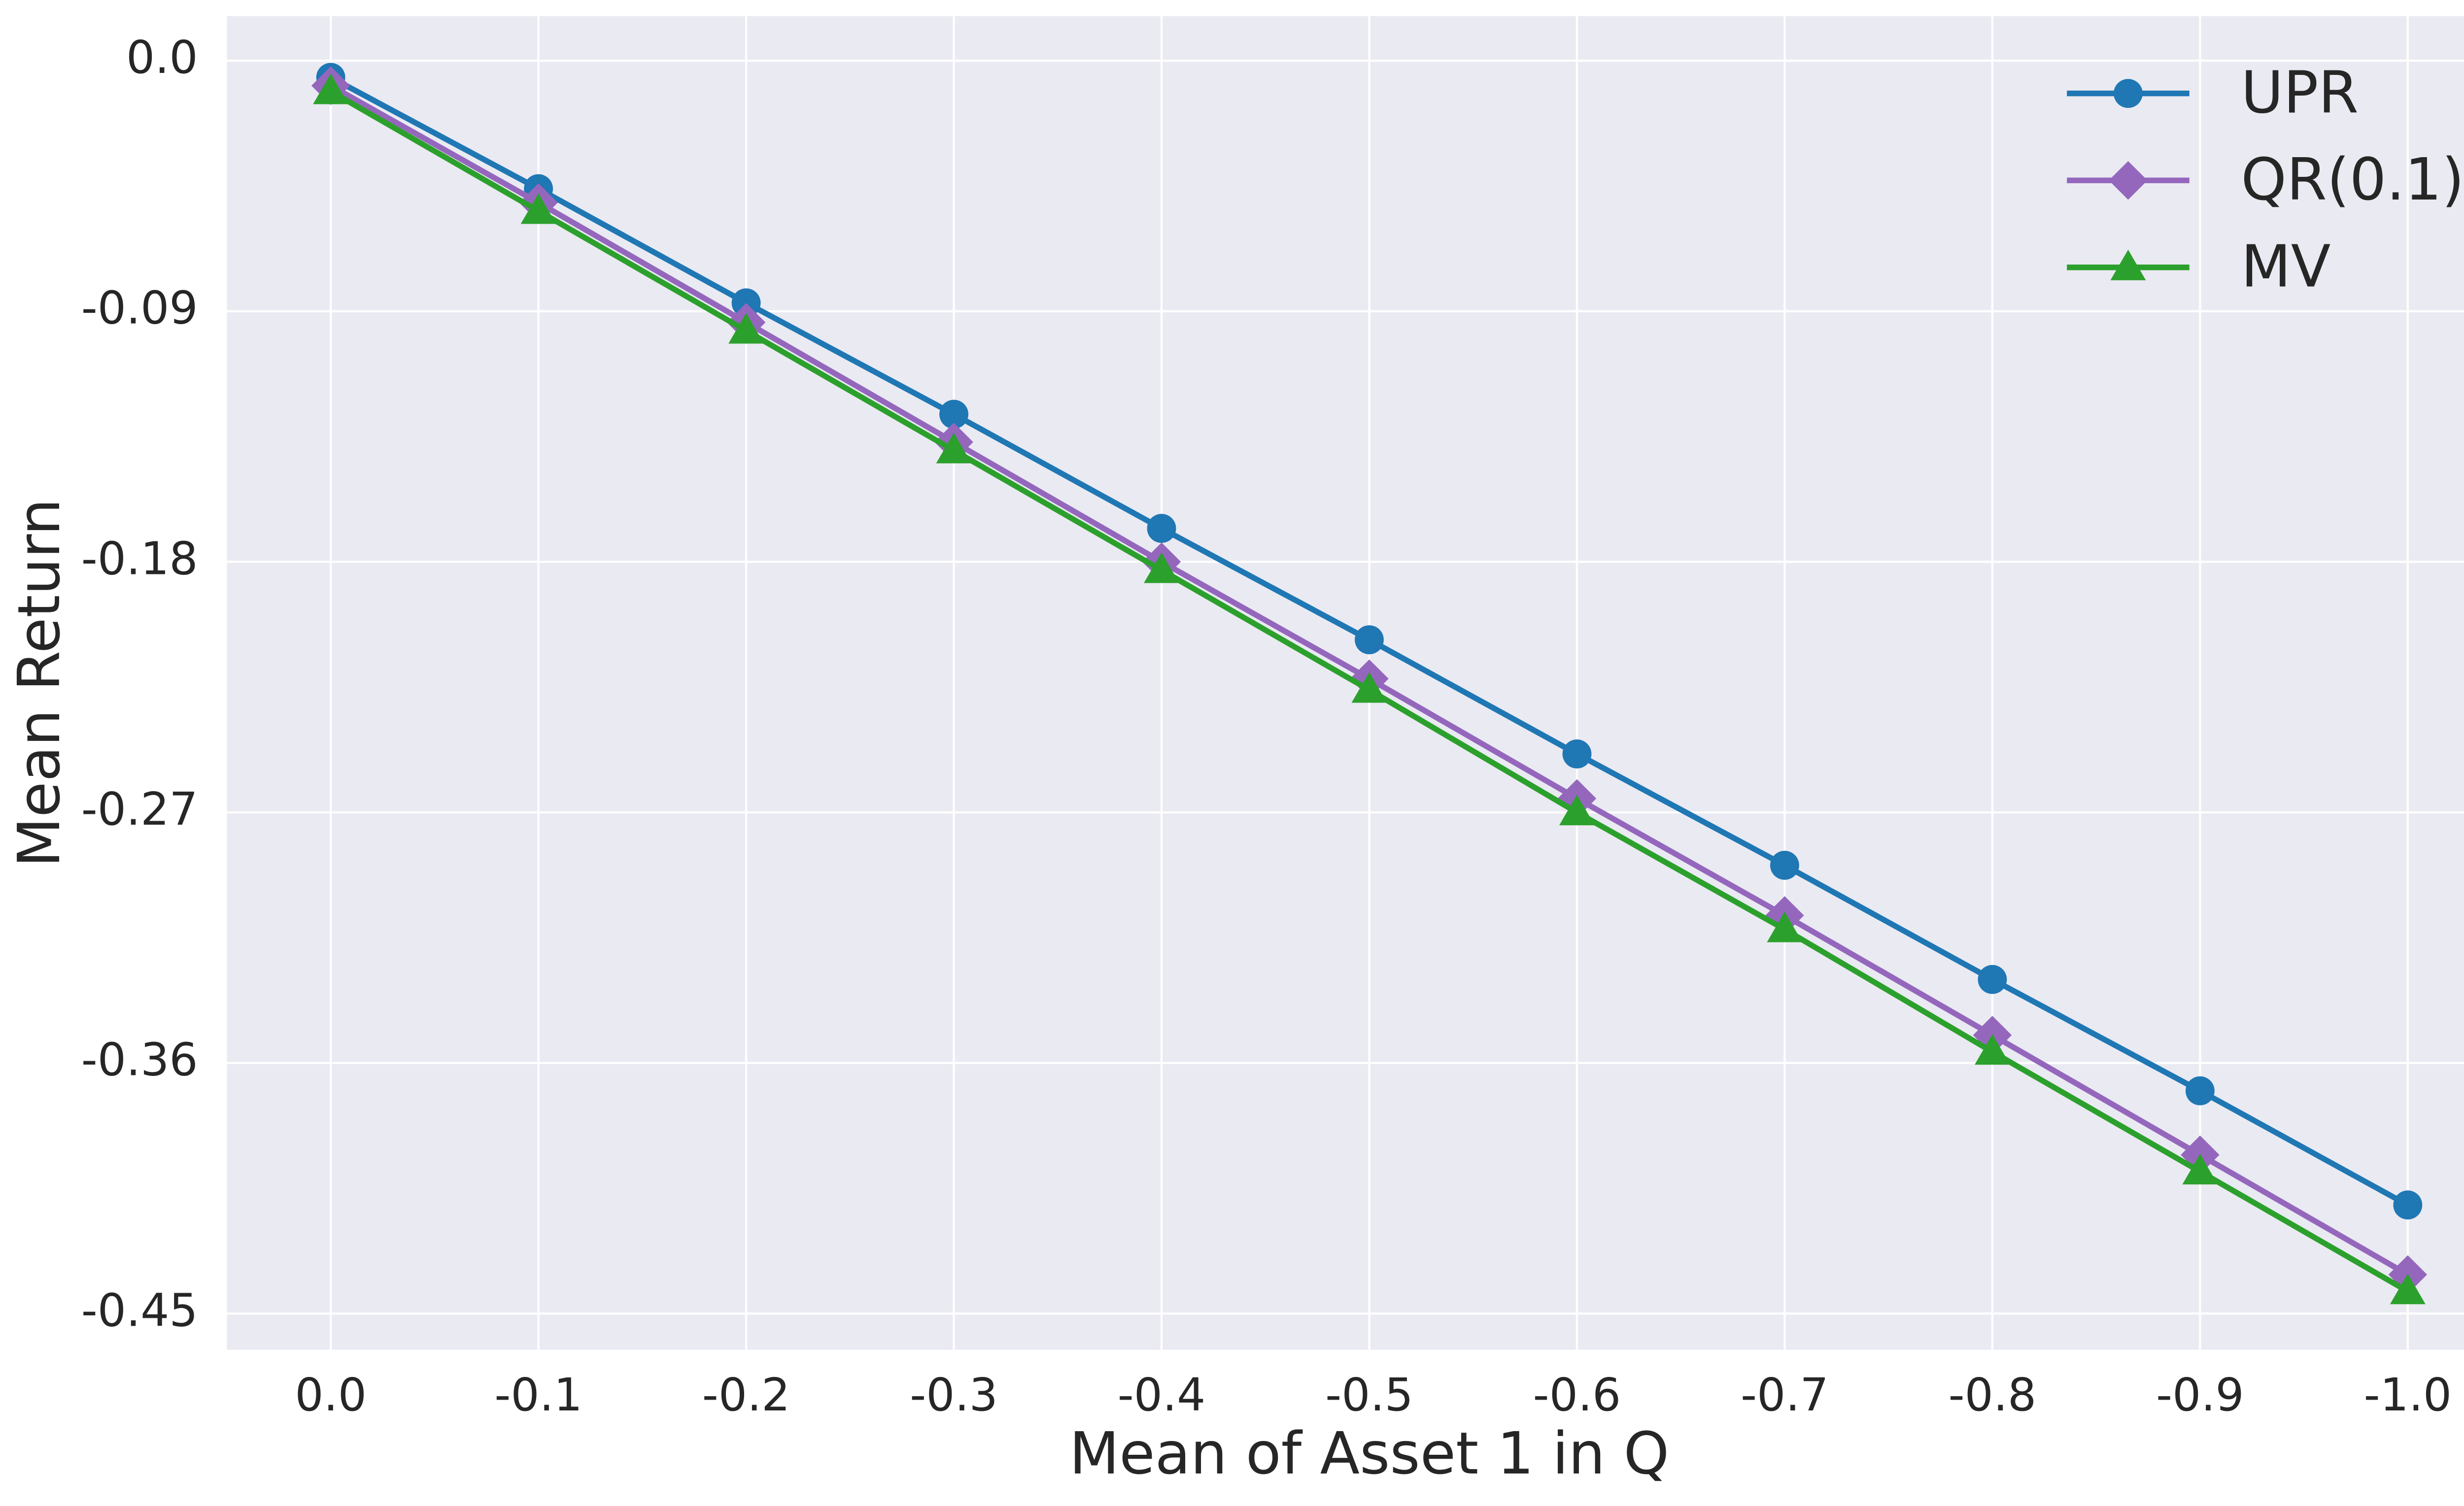 The height and width of the screenshot is (1506, 2464). I want to click on x-tick-label: -0.4, so click(1162, 1395).